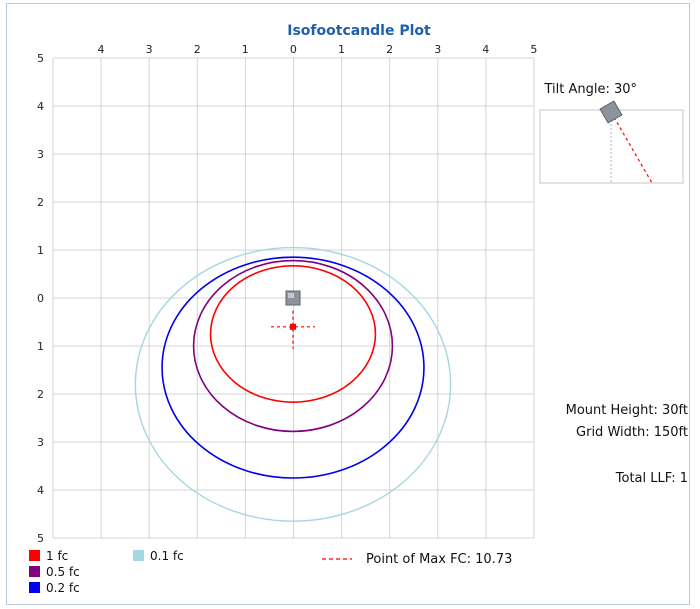 The image size is (700, 609). I want to click on legend-label: 0.2 fc, so click(63, 588).